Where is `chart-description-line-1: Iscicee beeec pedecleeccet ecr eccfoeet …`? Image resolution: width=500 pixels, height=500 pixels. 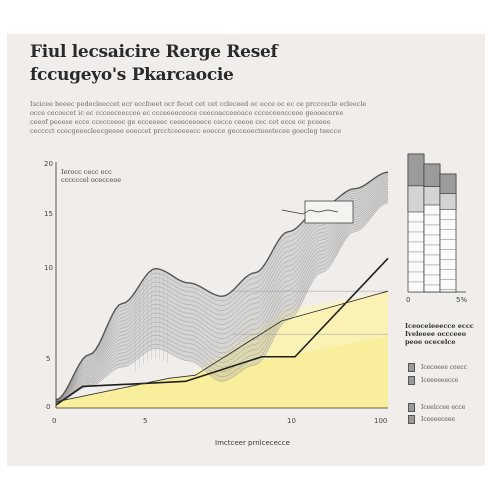 chart-description-line-1: Iscicee beeec pedecleeccet ecr eccfoeet … is located at coordinates (198, 104).